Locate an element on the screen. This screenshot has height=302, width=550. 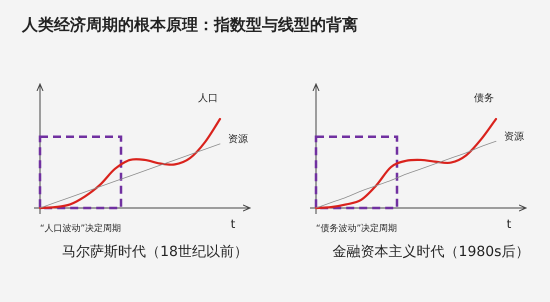
series-label: 债务 is located at coordinates (484, 98).